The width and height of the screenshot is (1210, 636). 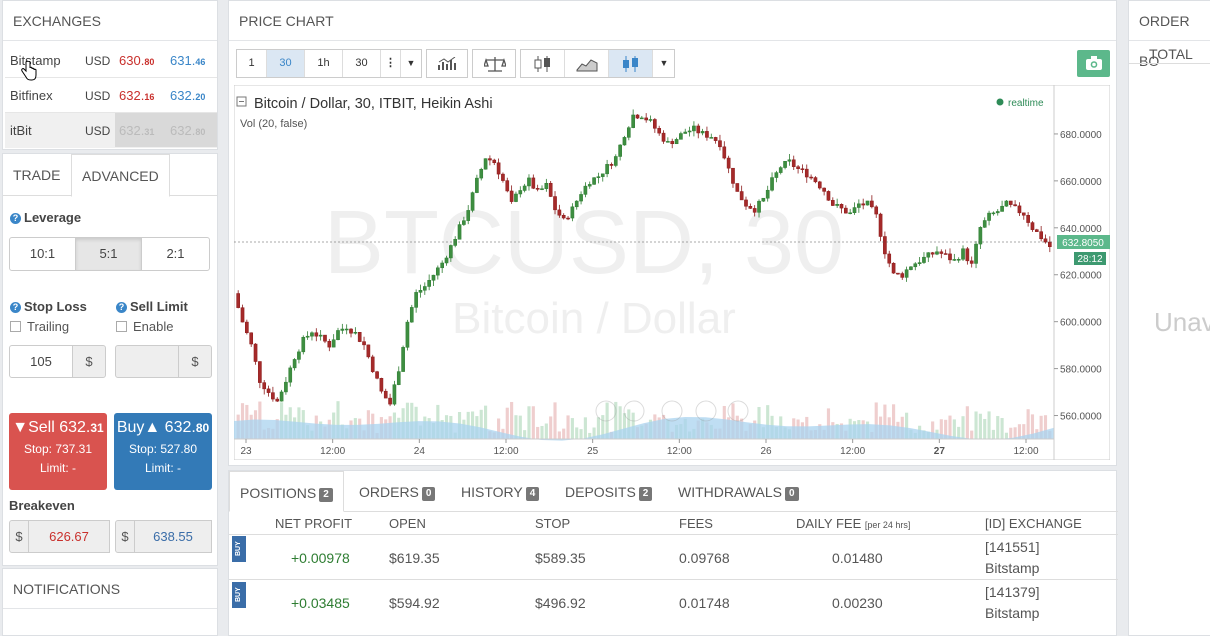 What do you see at coordinates (587, 63) in the screenshot?
I see `area-type-button` at bounding box center [587, 63].